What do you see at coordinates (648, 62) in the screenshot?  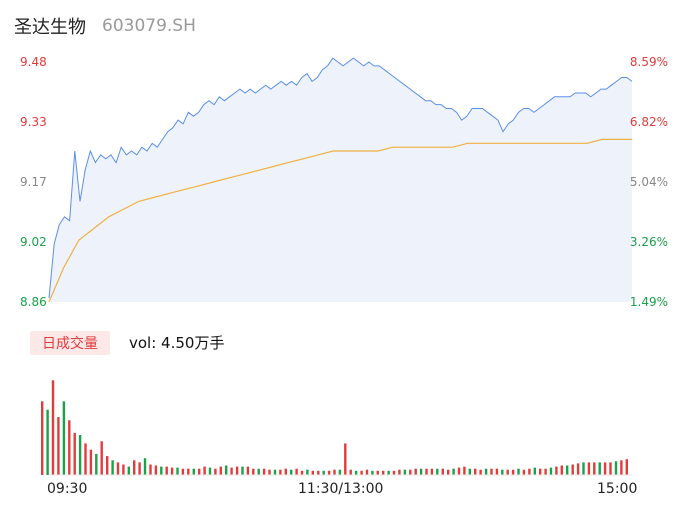 I see `y-right-label-1: 8.59%` at bounding box center [648, 62].